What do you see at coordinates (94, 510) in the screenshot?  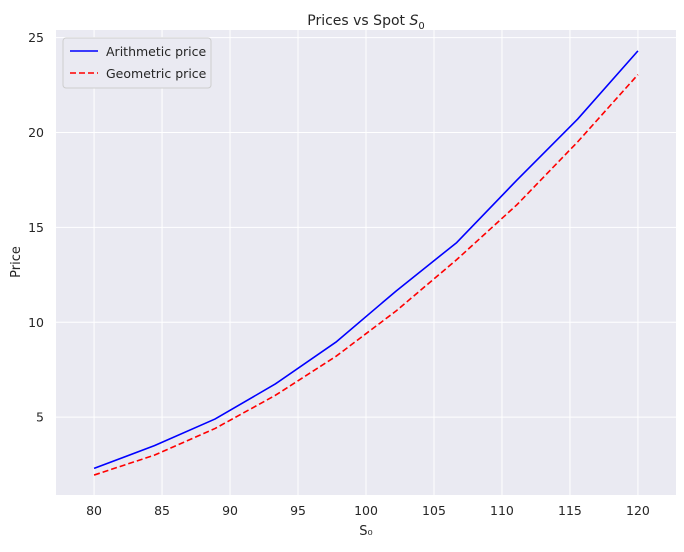 I see `x-tick-label: 80` at bounding box center [94, 510].